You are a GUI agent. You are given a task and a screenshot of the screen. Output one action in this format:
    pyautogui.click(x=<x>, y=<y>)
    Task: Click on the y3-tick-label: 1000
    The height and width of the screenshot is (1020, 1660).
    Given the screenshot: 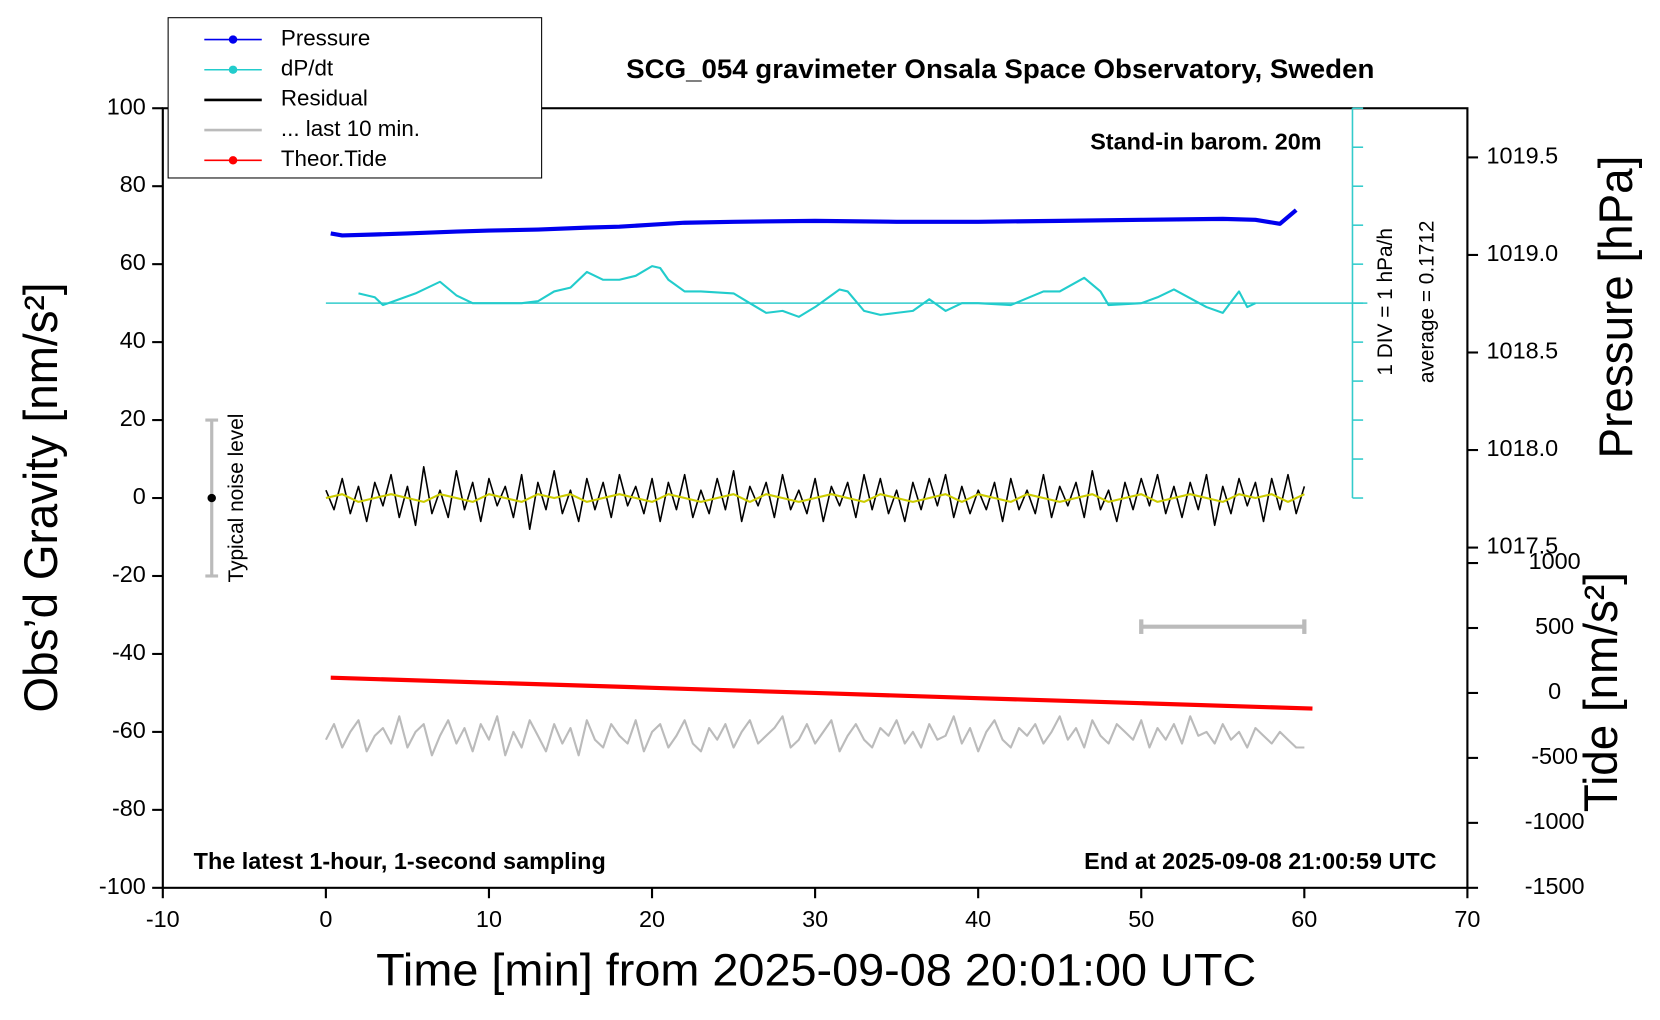 What is the action you would take?
    pyautogui.click(x=1555, y=561)
    